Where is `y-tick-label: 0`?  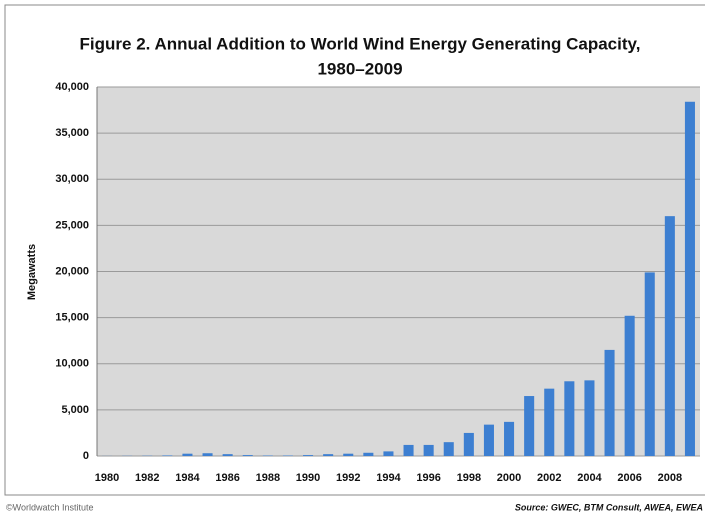
y-tick-label: 0 is located at coordinates (86, 456).